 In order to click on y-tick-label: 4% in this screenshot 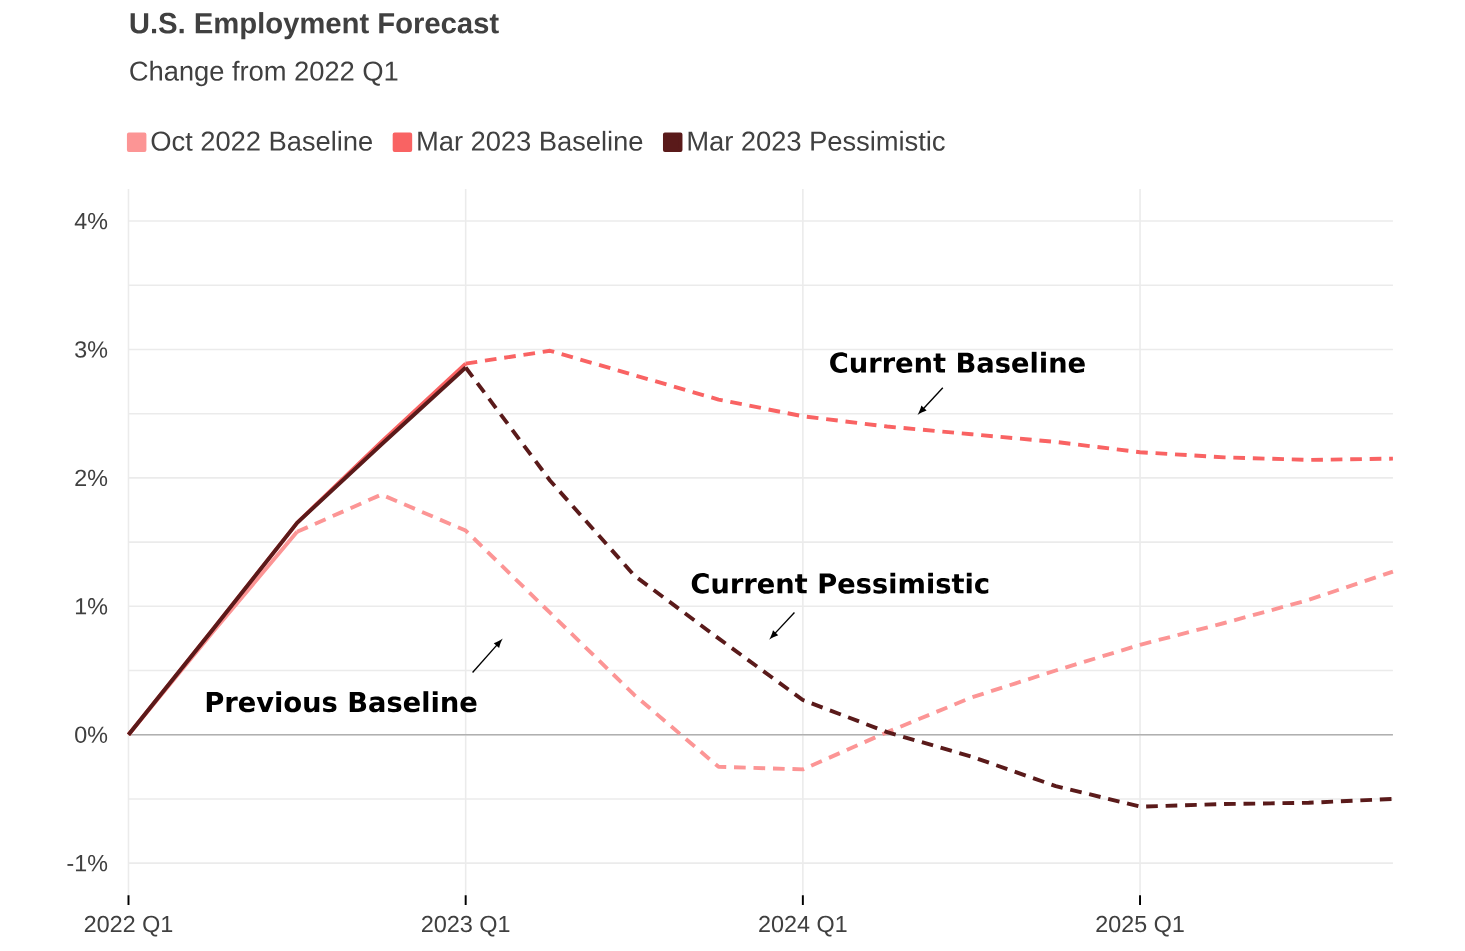, I will do `click(91, 221)`.